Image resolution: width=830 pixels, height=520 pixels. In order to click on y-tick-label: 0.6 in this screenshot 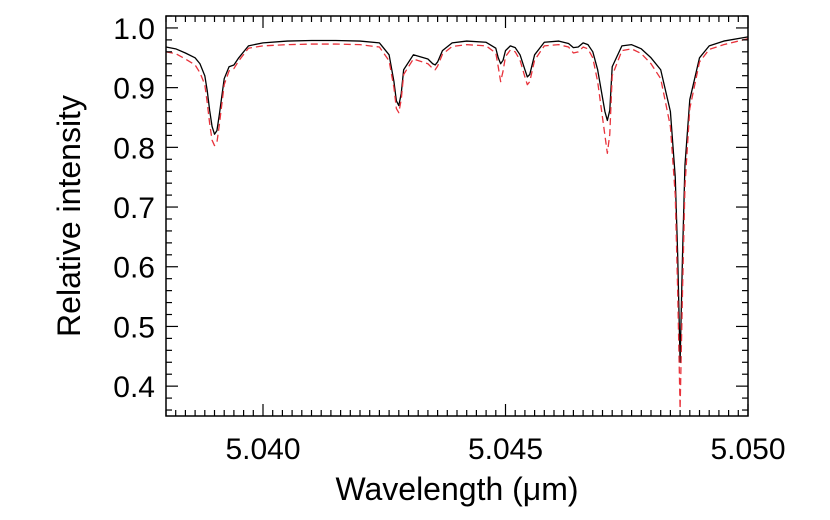, I will do `click(134, 268)`.